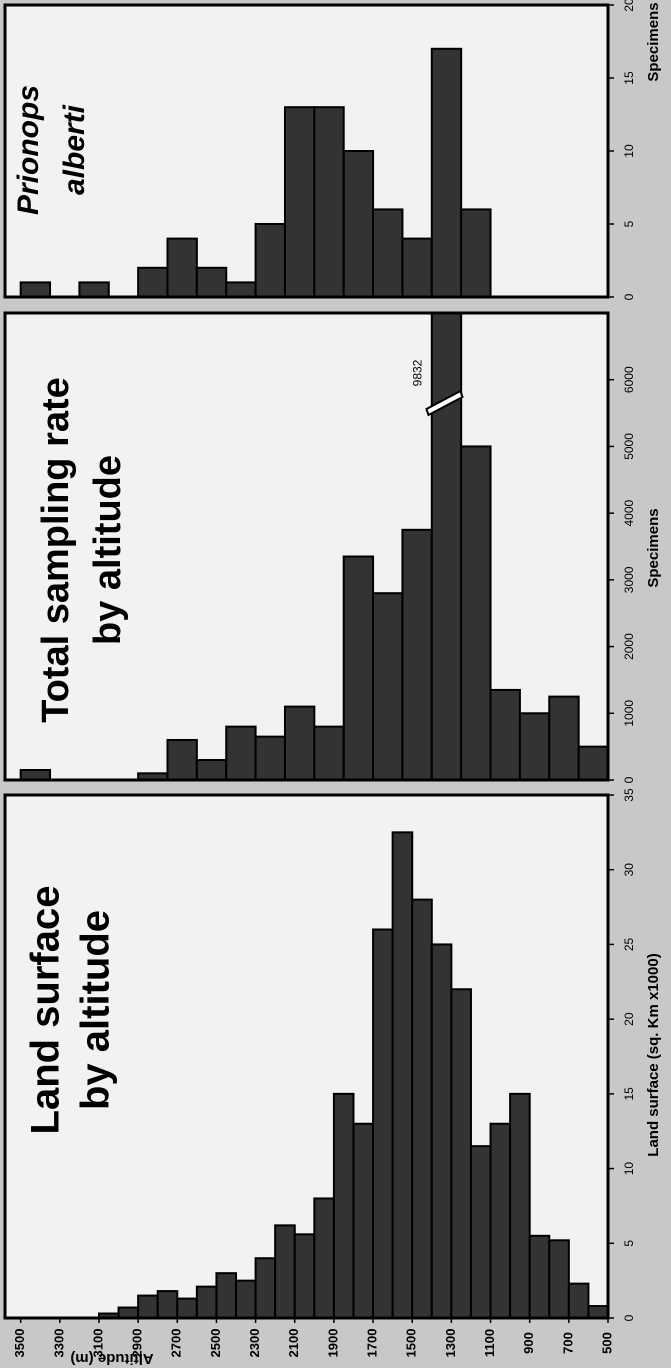  I want to click on panel-title: alberti, so click(74, 149).